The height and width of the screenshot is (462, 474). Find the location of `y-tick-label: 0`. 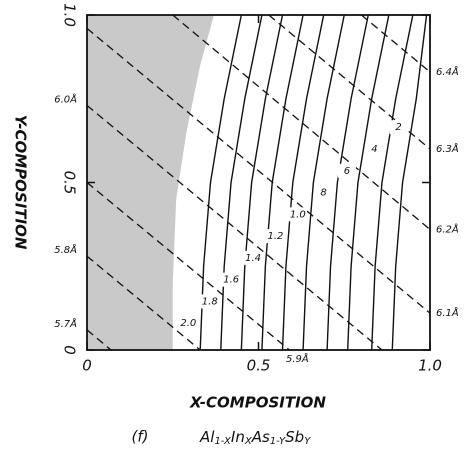

y-tick-label: 0 is located at coordinates (70, 350).